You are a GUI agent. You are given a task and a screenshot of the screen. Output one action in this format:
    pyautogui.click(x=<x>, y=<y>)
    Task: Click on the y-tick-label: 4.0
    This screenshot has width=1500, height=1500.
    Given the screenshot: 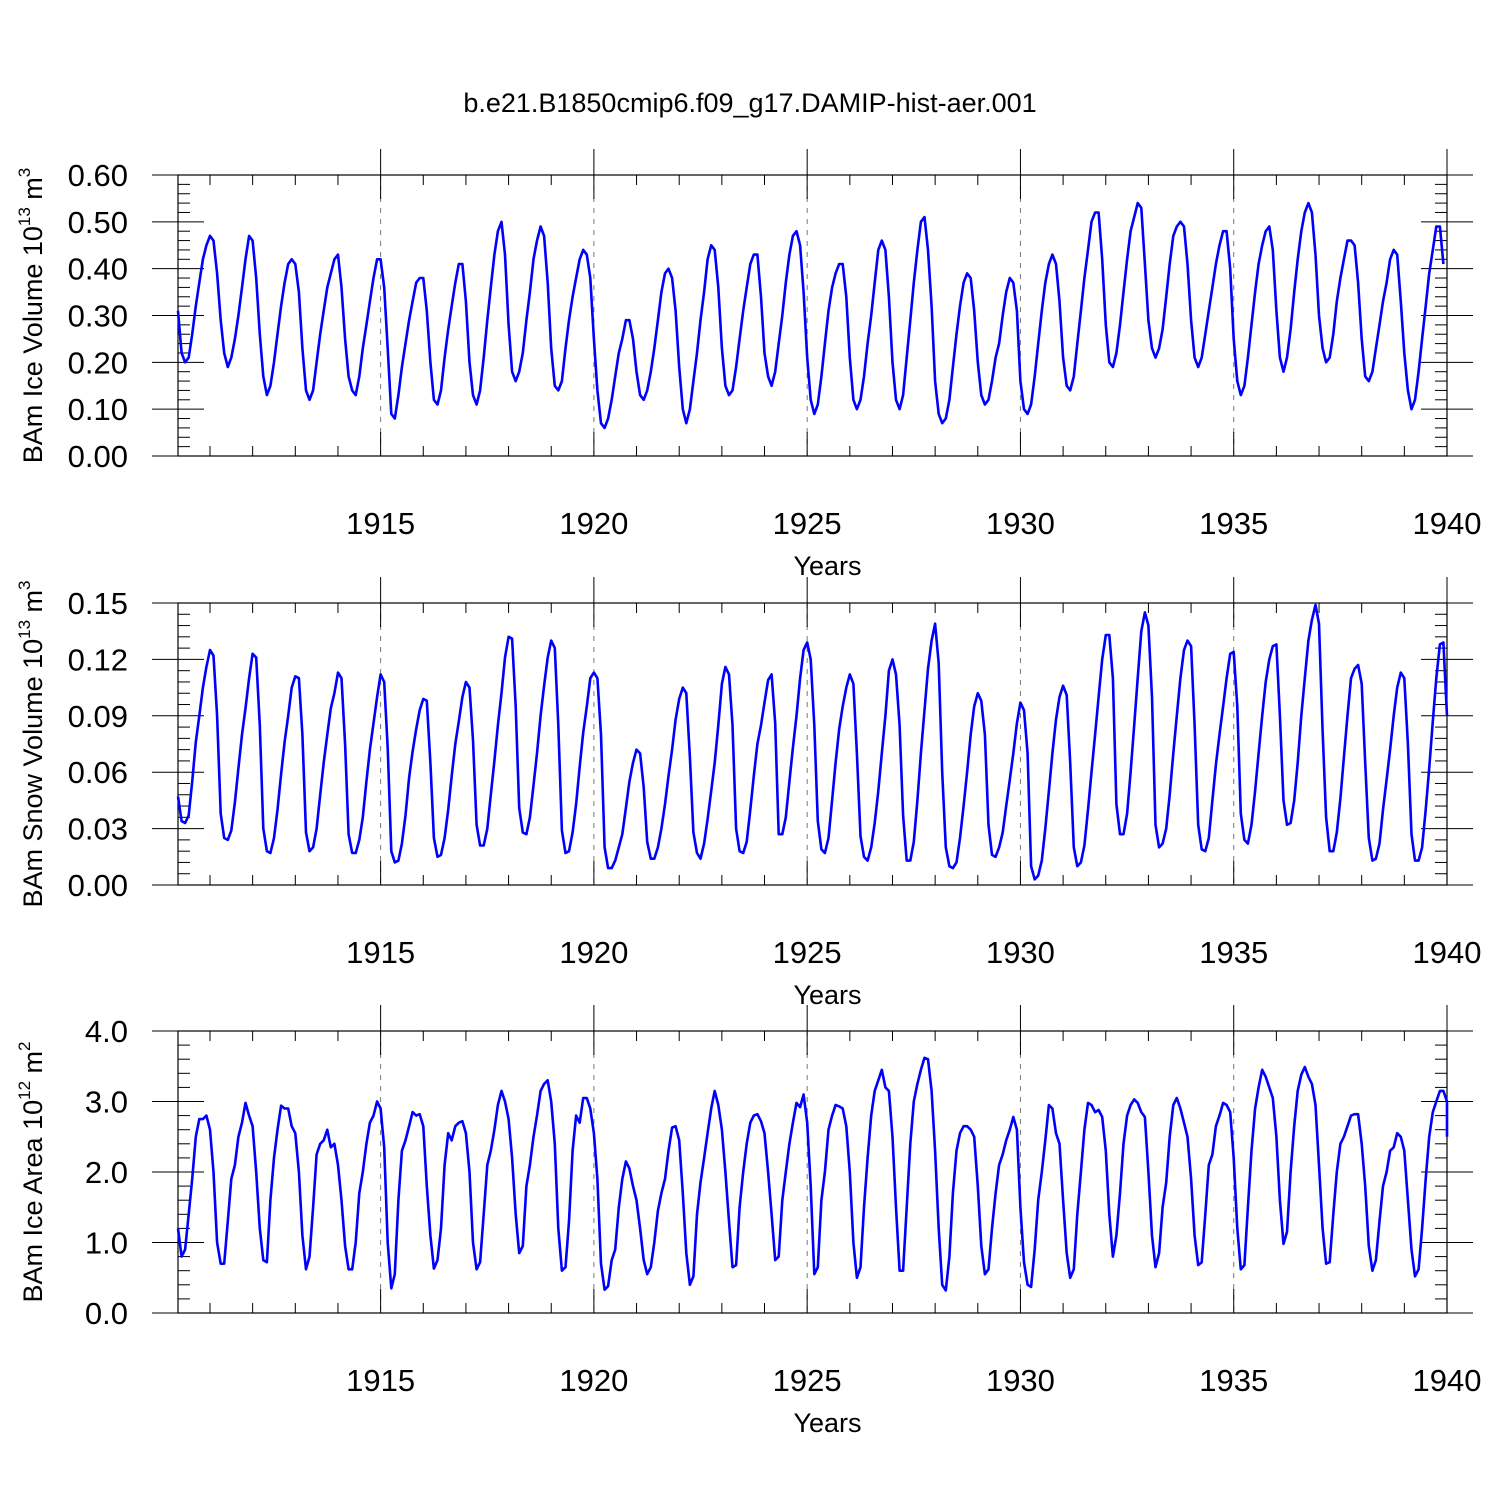 What is the action you would take?
    pyautogui.click(x=106, y=1031)
    